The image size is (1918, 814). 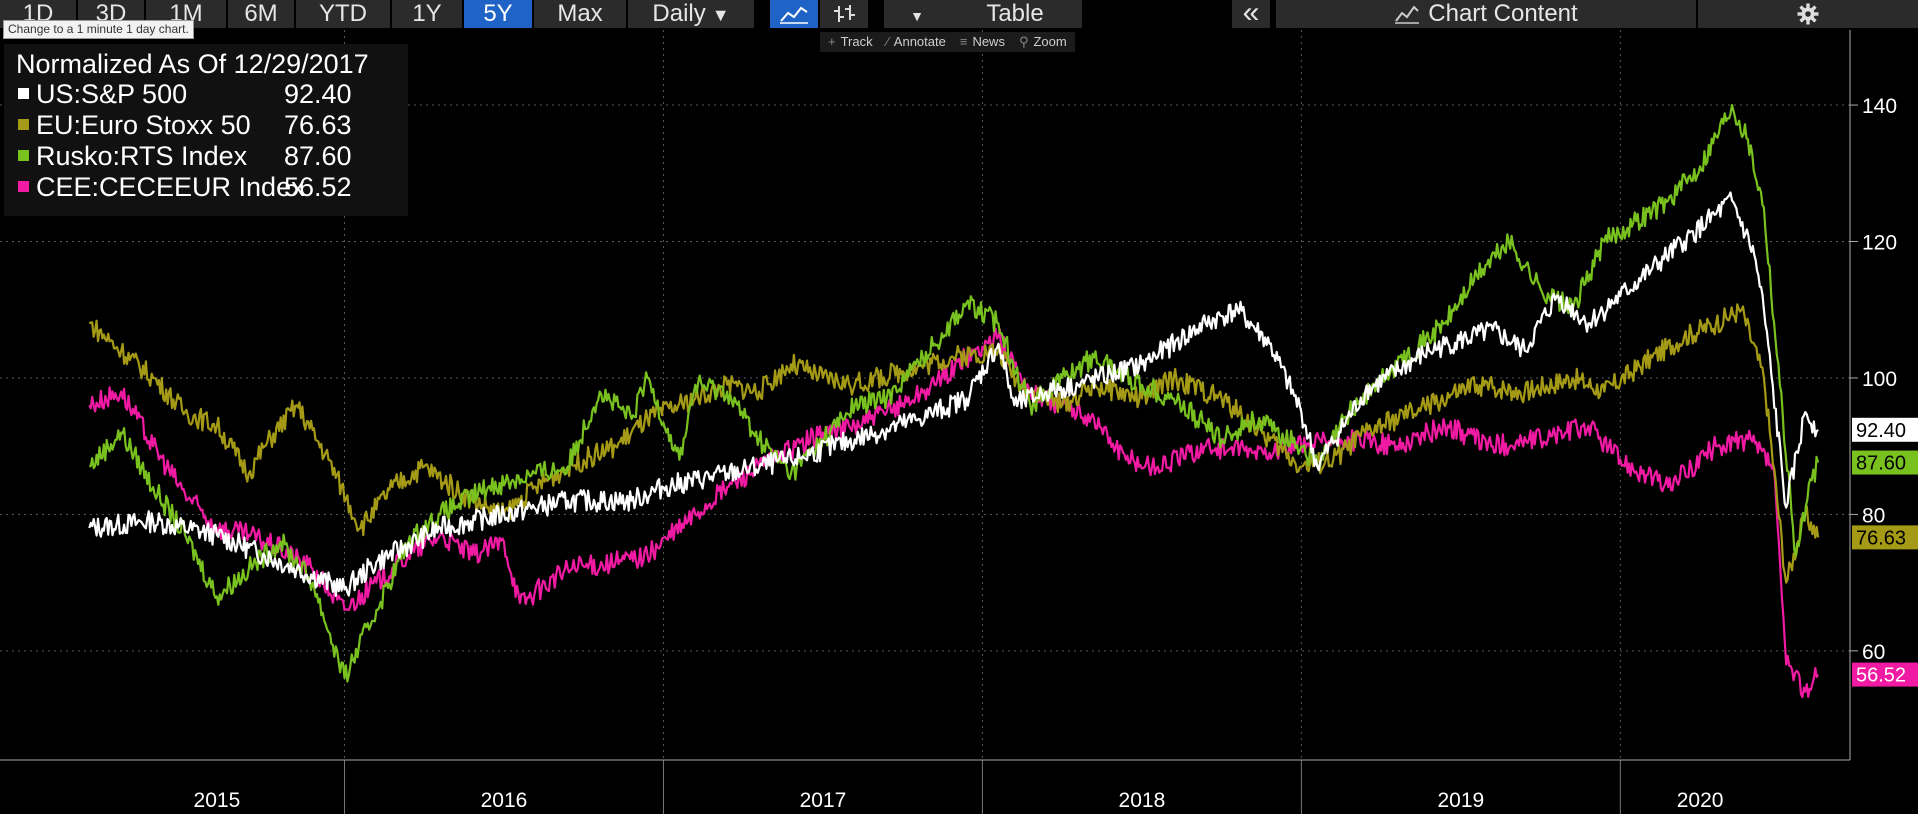 What do you see at coordinates (1142, 800) in the screenshot?
I see `x-tick-label: 2018` at bounding box center [1142, 800].